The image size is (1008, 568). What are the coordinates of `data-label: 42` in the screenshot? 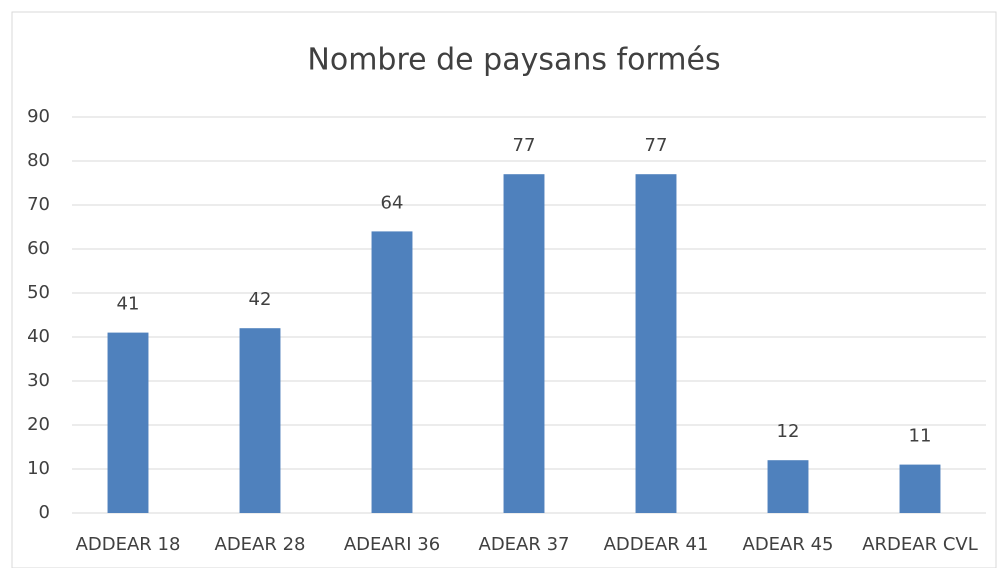 It's located at (260, 299).